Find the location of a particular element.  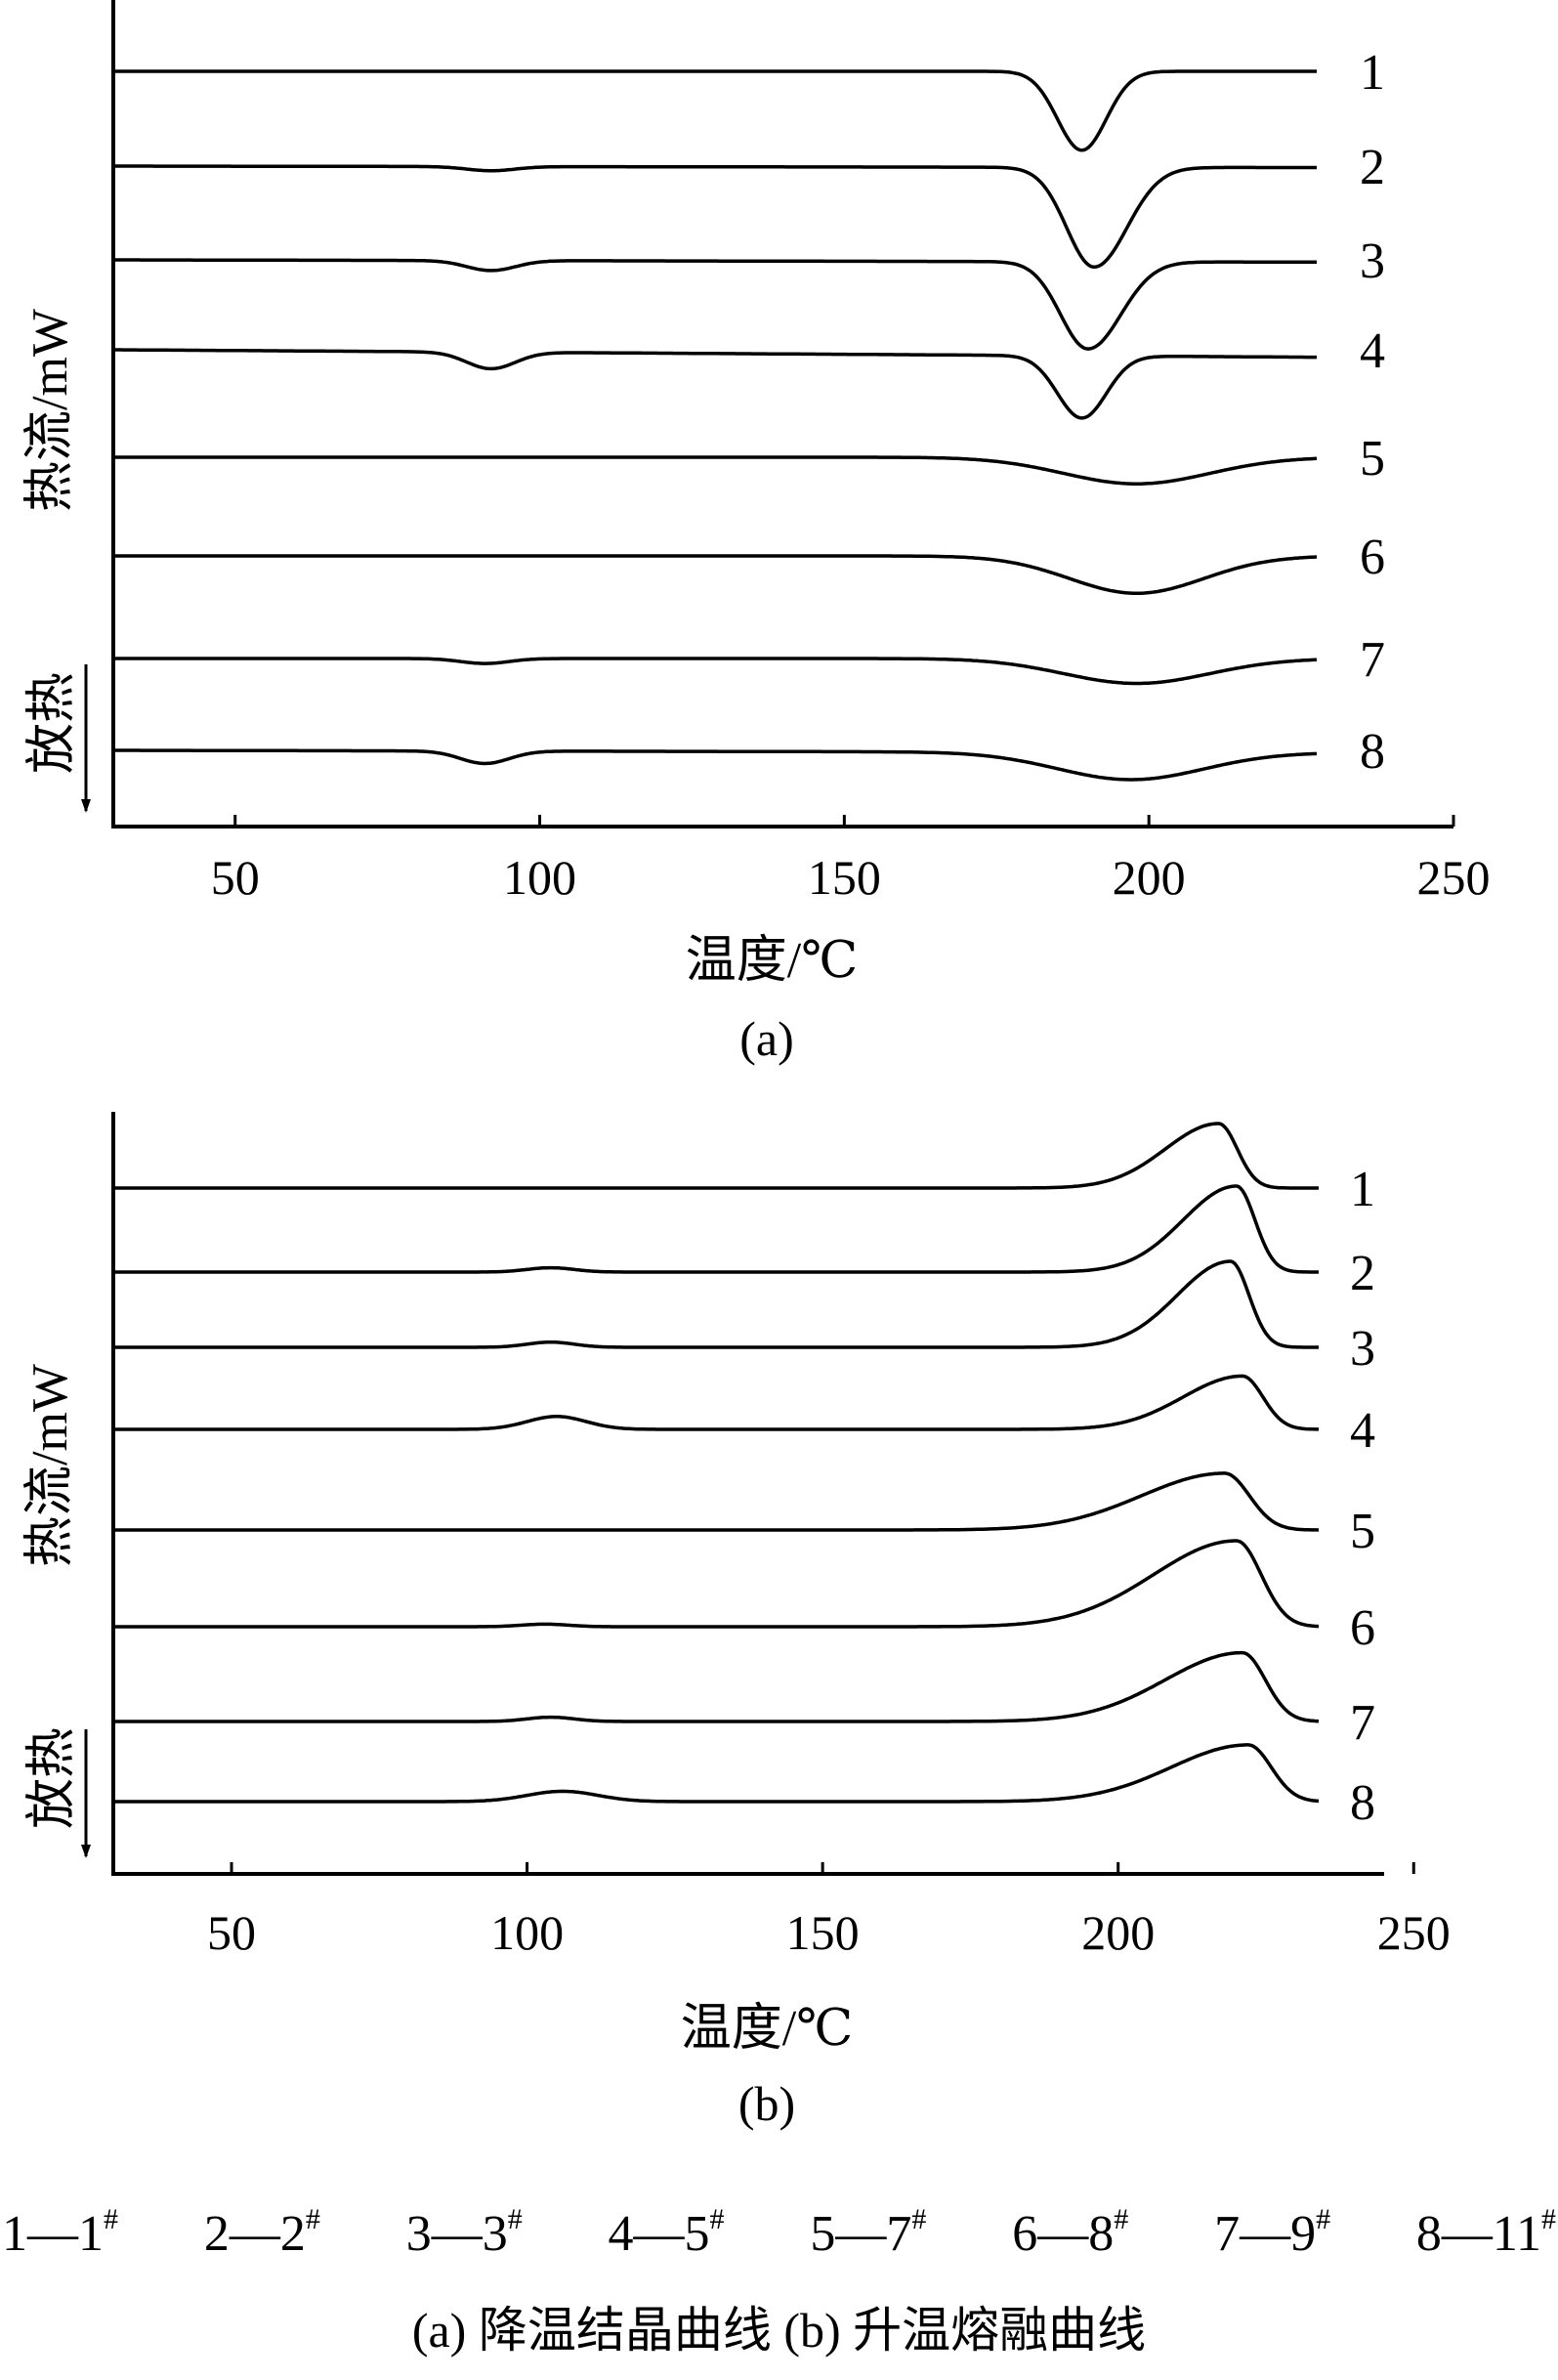

direction-label-a: 放热 is located at coordinates (52, 723).